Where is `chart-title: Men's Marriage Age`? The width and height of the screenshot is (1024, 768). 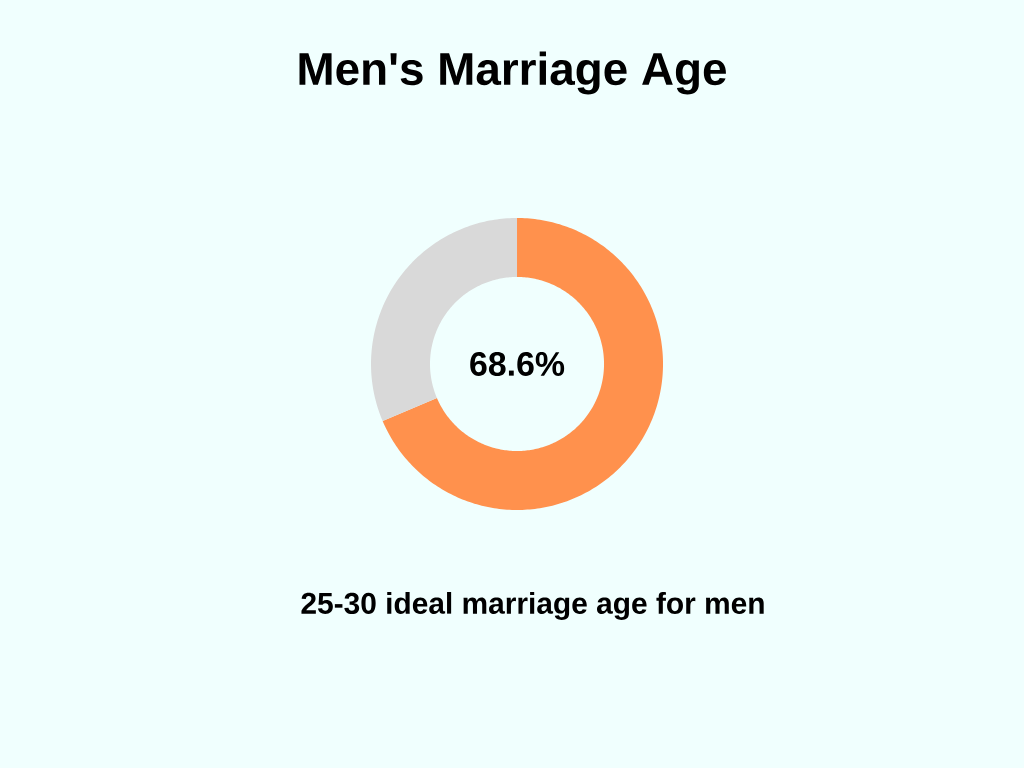 chart-title: Men's Marriage Age is located at coordinates (512, 73).